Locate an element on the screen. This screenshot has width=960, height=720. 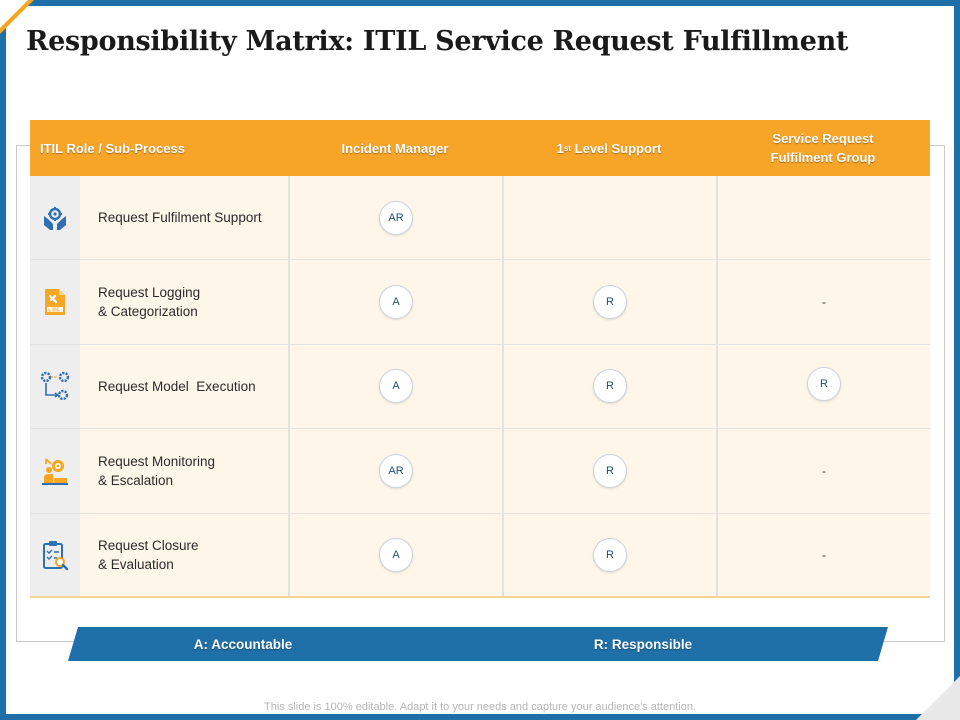
legend-banner is located at coordinates (478, 644).